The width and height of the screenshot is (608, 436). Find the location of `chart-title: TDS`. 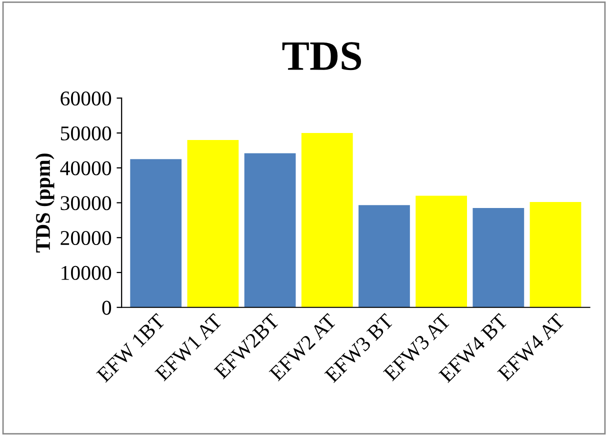

chart-title: TDS is located at coordinates (321, 56).